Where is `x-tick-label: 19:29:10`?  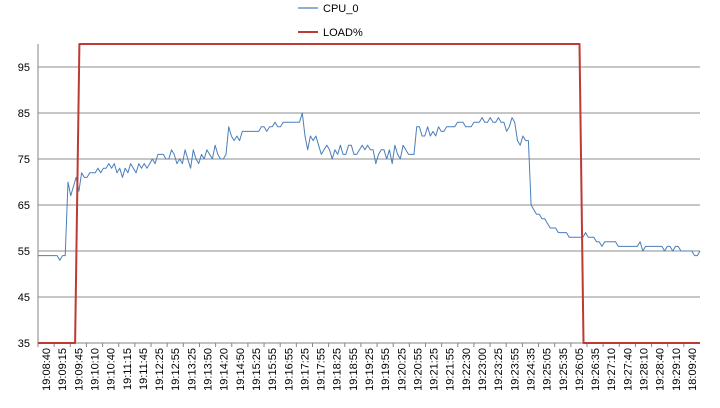 x-tick-label: 19:29:10 is located at coordinates (677, 369).